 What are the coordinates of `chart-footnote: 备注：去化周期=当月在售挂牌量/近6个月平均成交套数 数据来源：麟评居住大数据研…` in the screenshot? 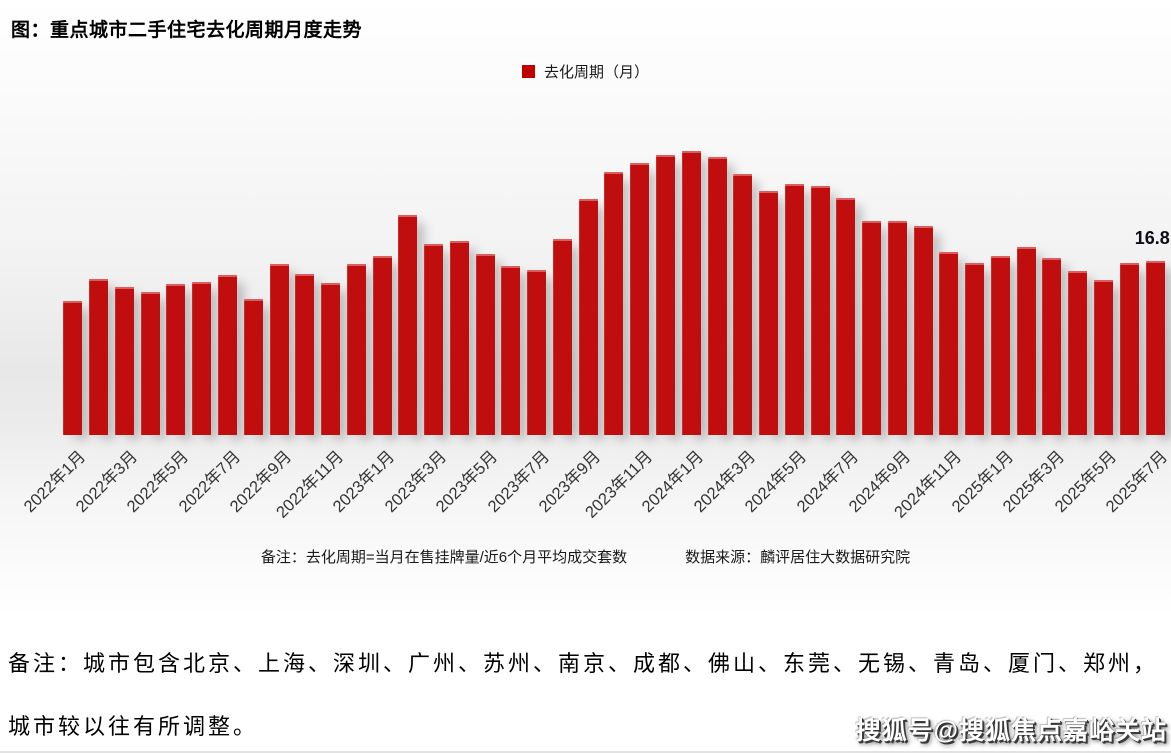 It's located at (585, 556).